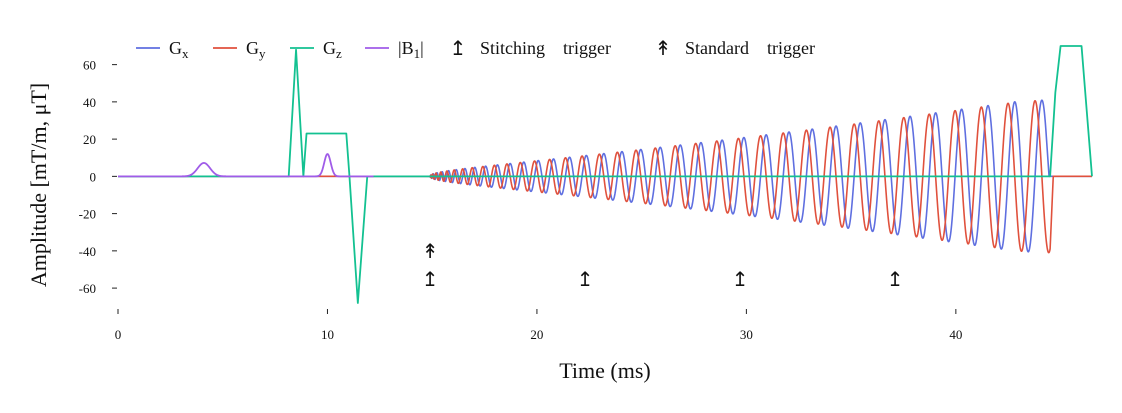  What do you see at coordinates (118, 334) in the screenshot?
I see `x-tick-label: 0` at bounding box center [118, 334].